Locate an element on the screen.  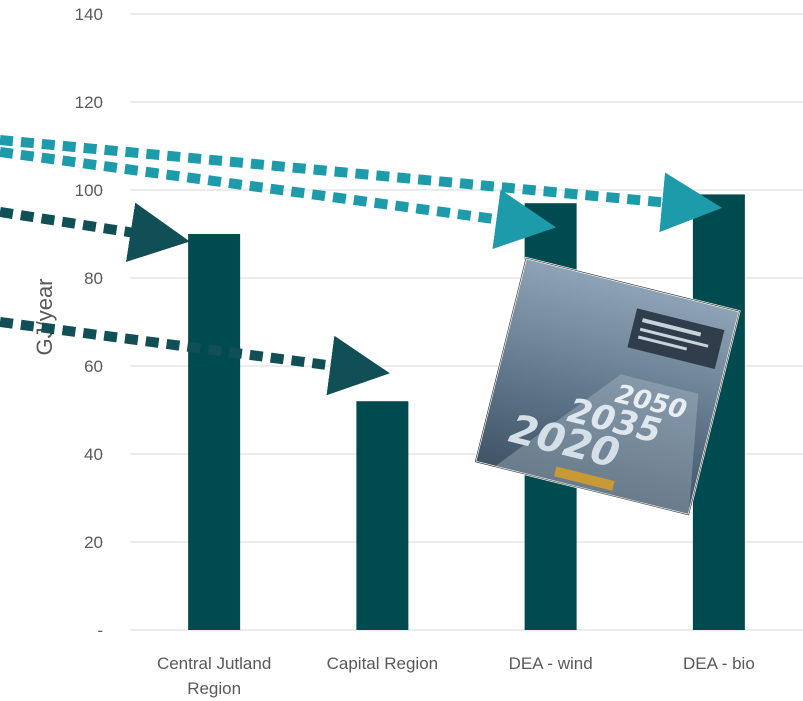
y-axis-ticks: - 20 40 60 80 100 120 140 is located at coordinates (89, 322).